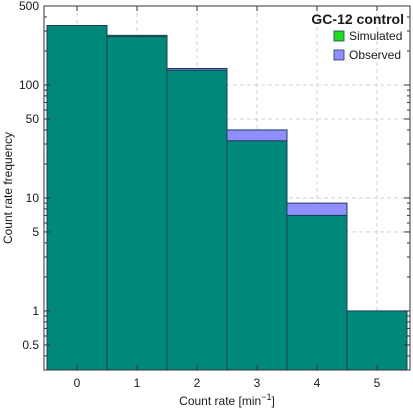  What do you see at coordinates (137, 383) in the screenshot?
I see `x-tick-label: 1` at bounding box center [137, 383].